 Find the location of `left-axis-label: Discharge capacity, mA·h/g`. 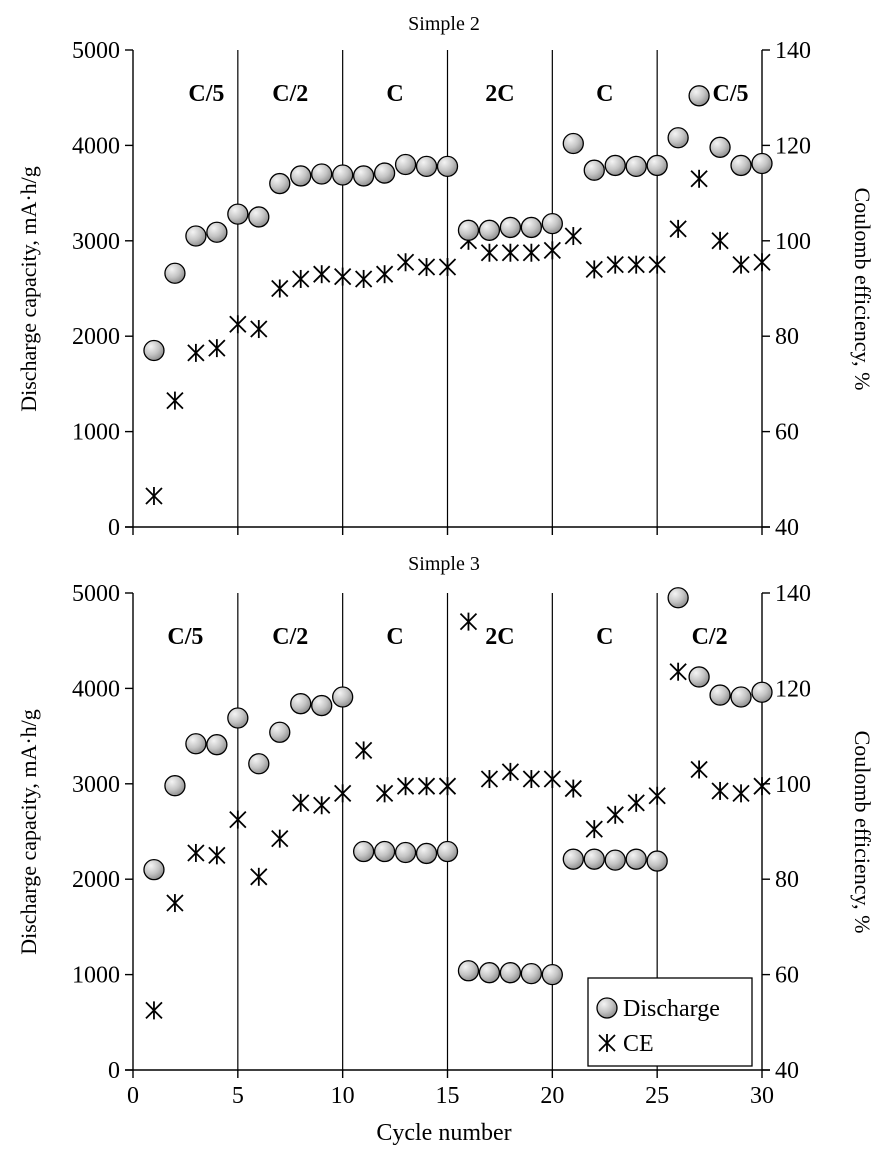

left-axis-label: Discharge capacity, mA·h/g is located at coordinates (28, 832).